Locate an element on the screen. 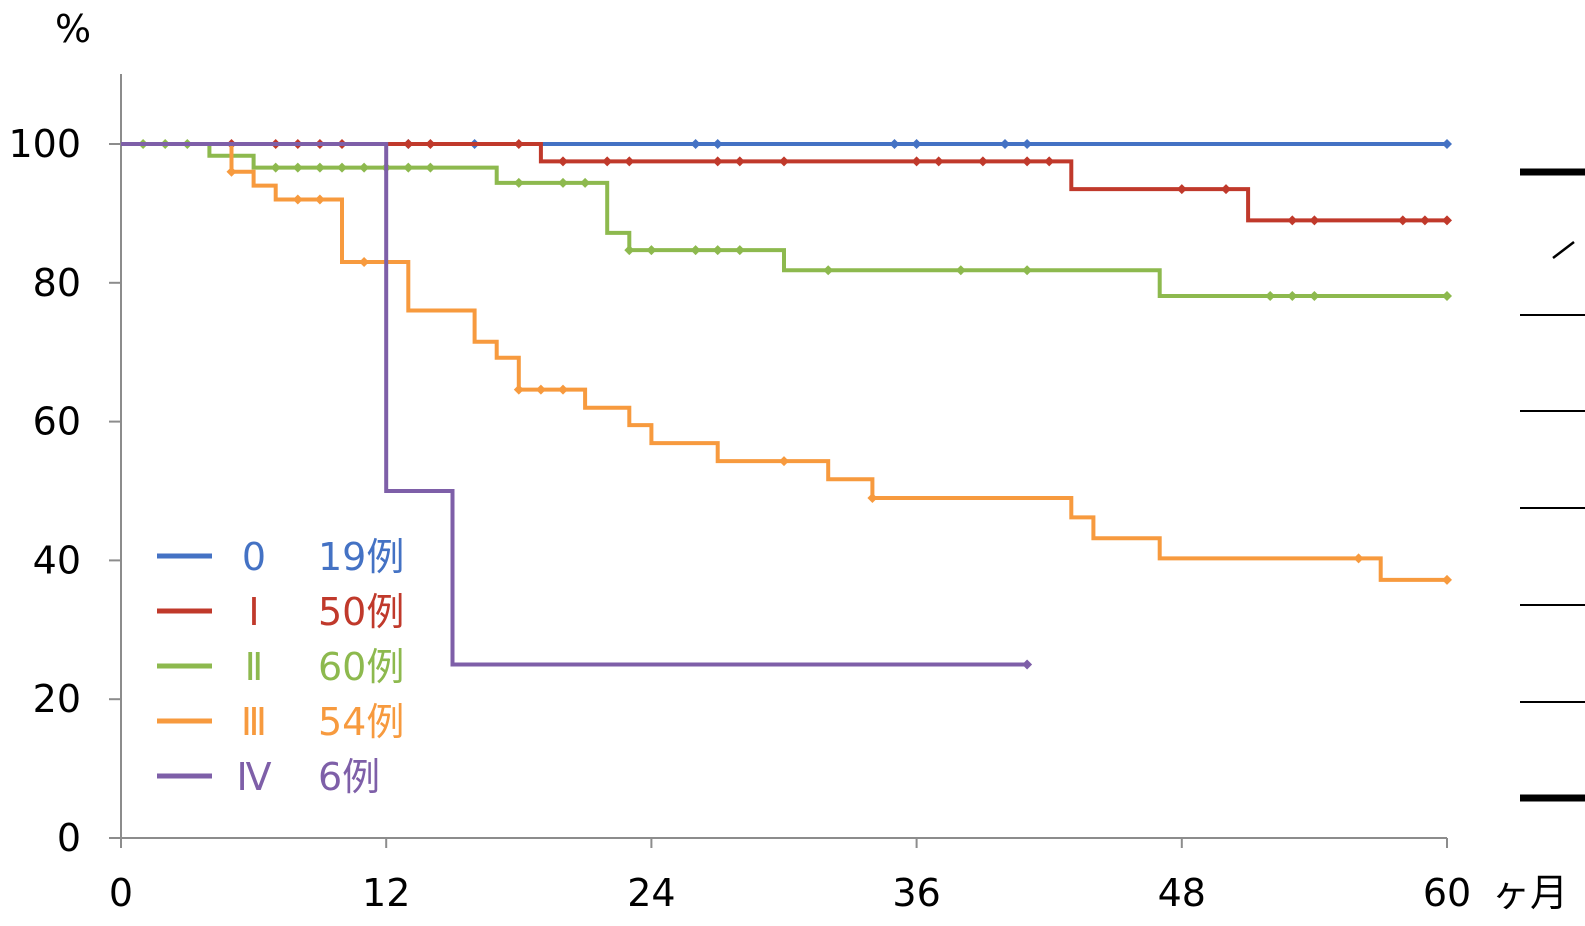 The width and height of the screenshot is (1585, 926). legend-series-name: Ⅳ is located at coordinates (253, 777).